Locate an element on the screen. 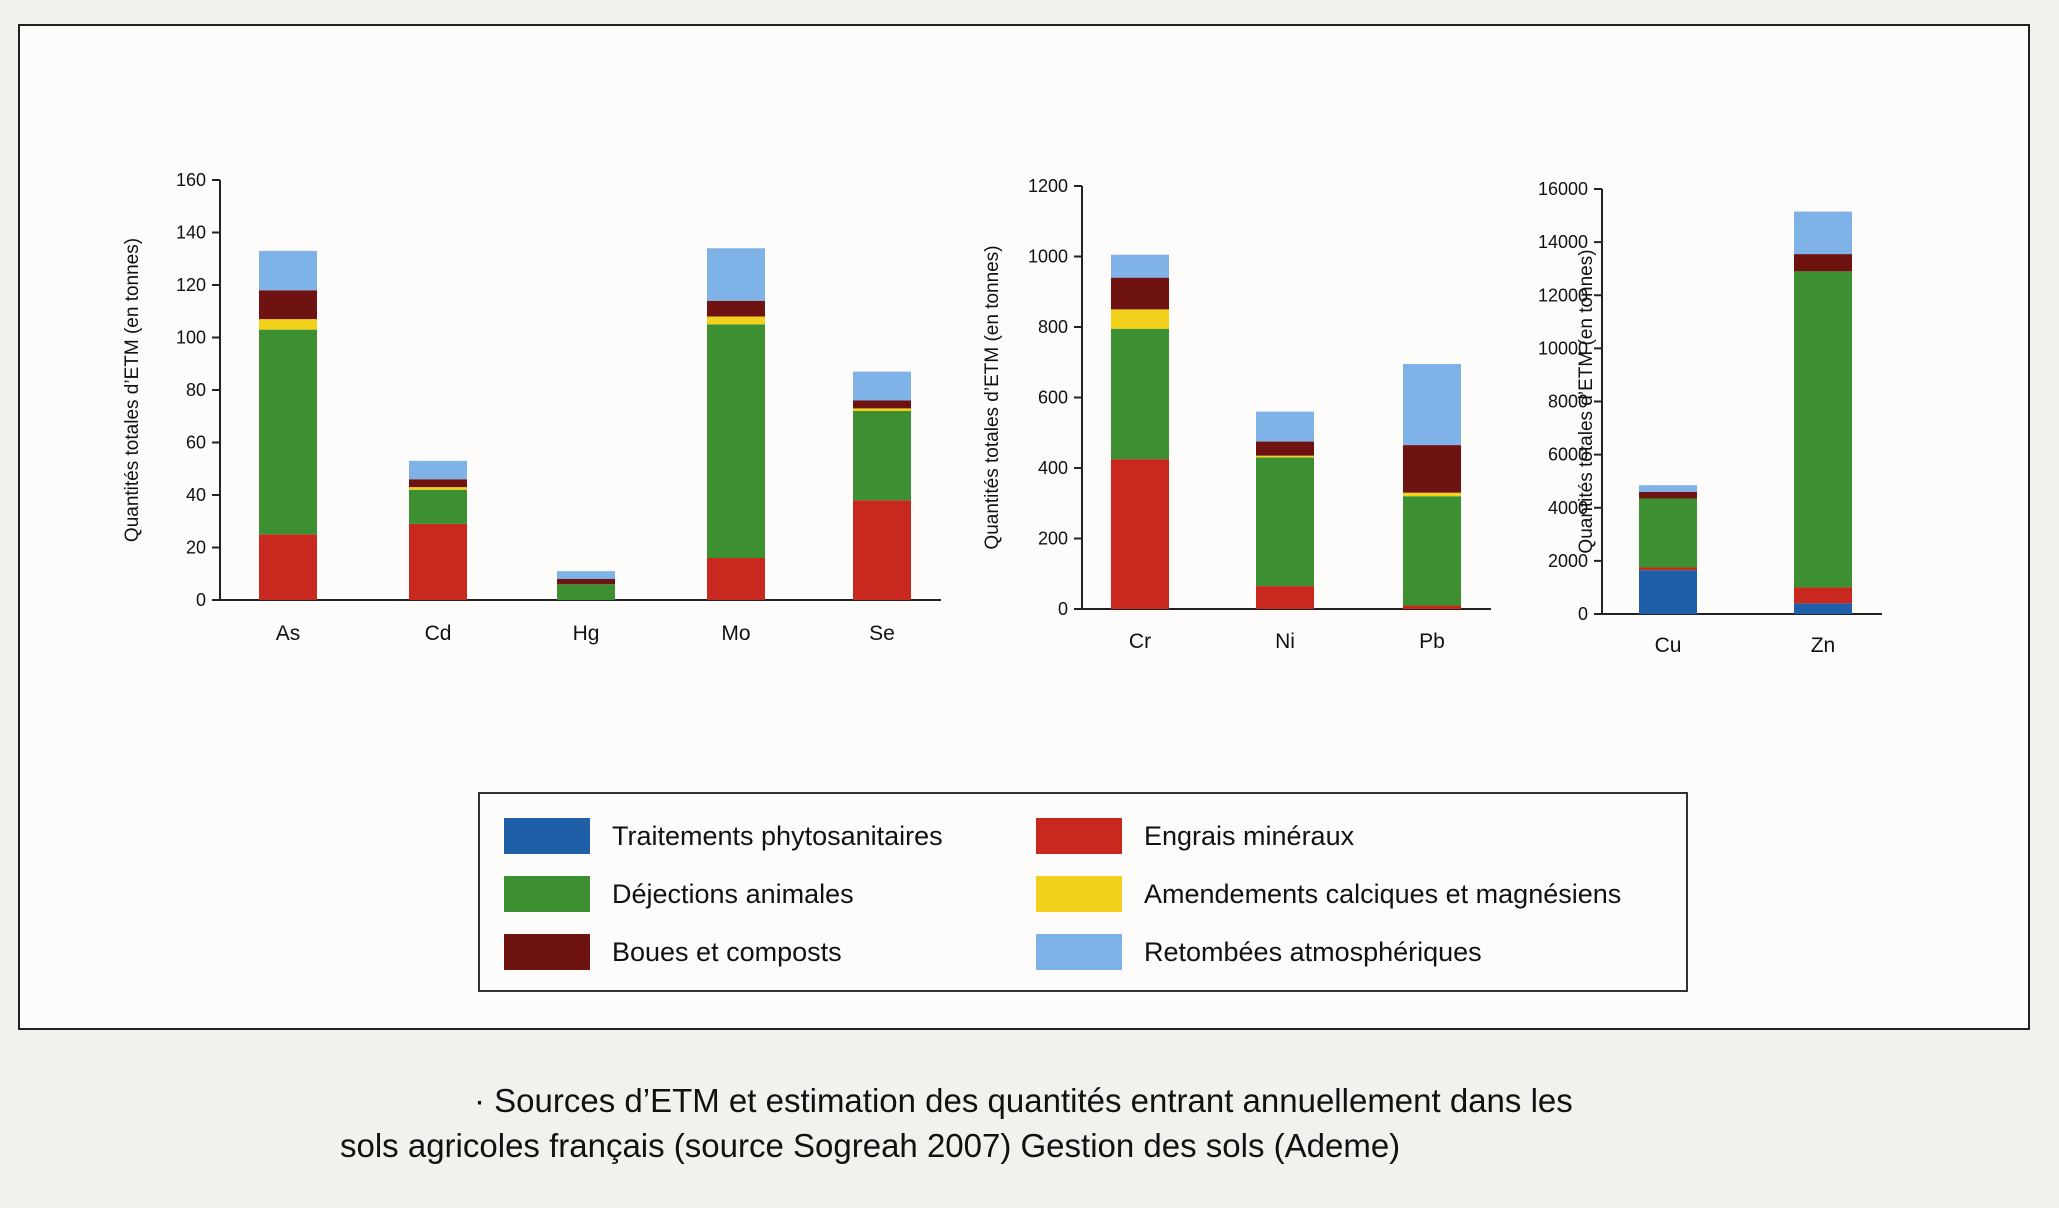 Image resolution: width=2059 pixels, height=1208 pixels. y-tick-label: 1000 is located at coordinates (1048, 257).